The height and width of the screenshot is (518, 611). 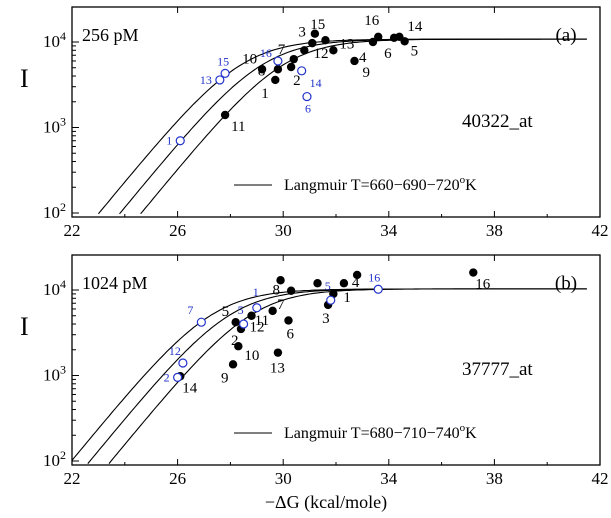 What do you see at coordinates (356, 283) in the screenshot?
I see `point-label: 4` at bounding box center [356, 283].